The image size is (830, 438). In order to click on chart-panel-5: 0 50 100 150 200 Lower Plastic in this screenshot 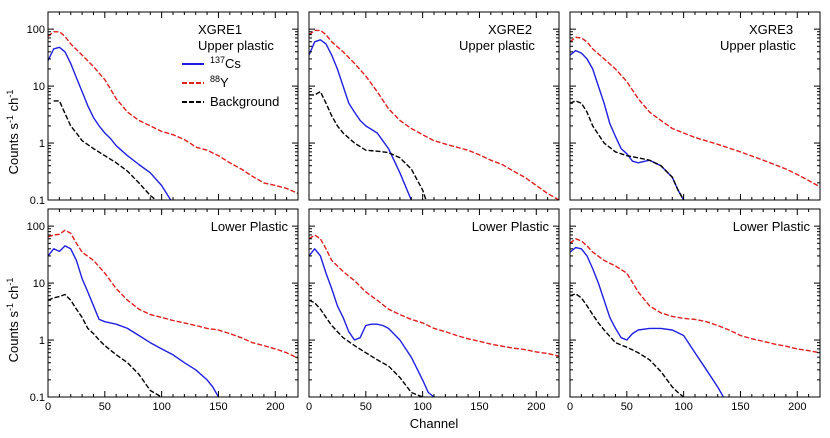, I will do `click(433, 310)`.